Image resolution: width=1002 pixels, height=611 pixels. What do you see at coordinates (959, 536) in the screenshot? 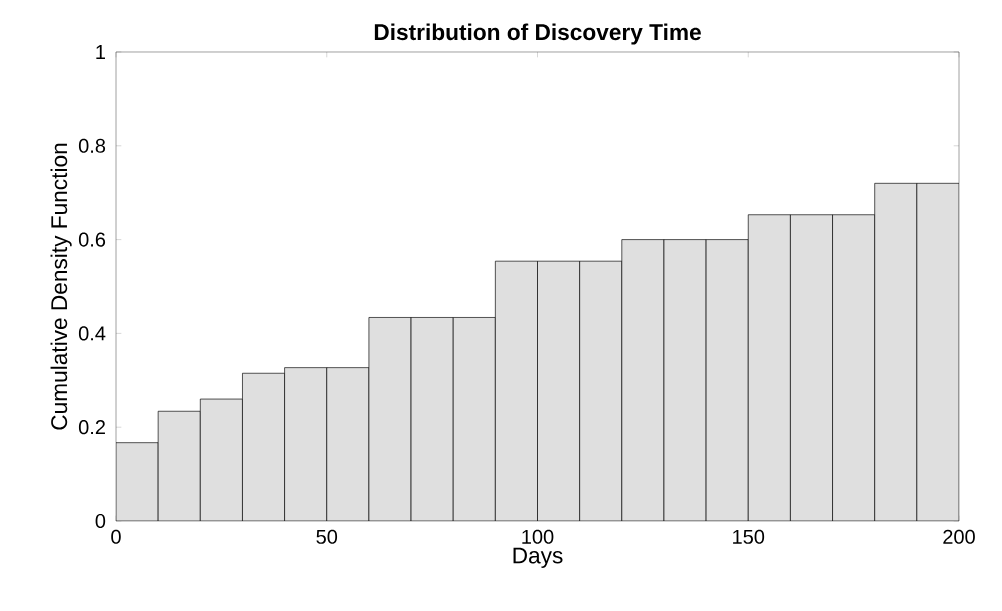
I see `x-tick-label: 200` at bounding box center [959, 536].